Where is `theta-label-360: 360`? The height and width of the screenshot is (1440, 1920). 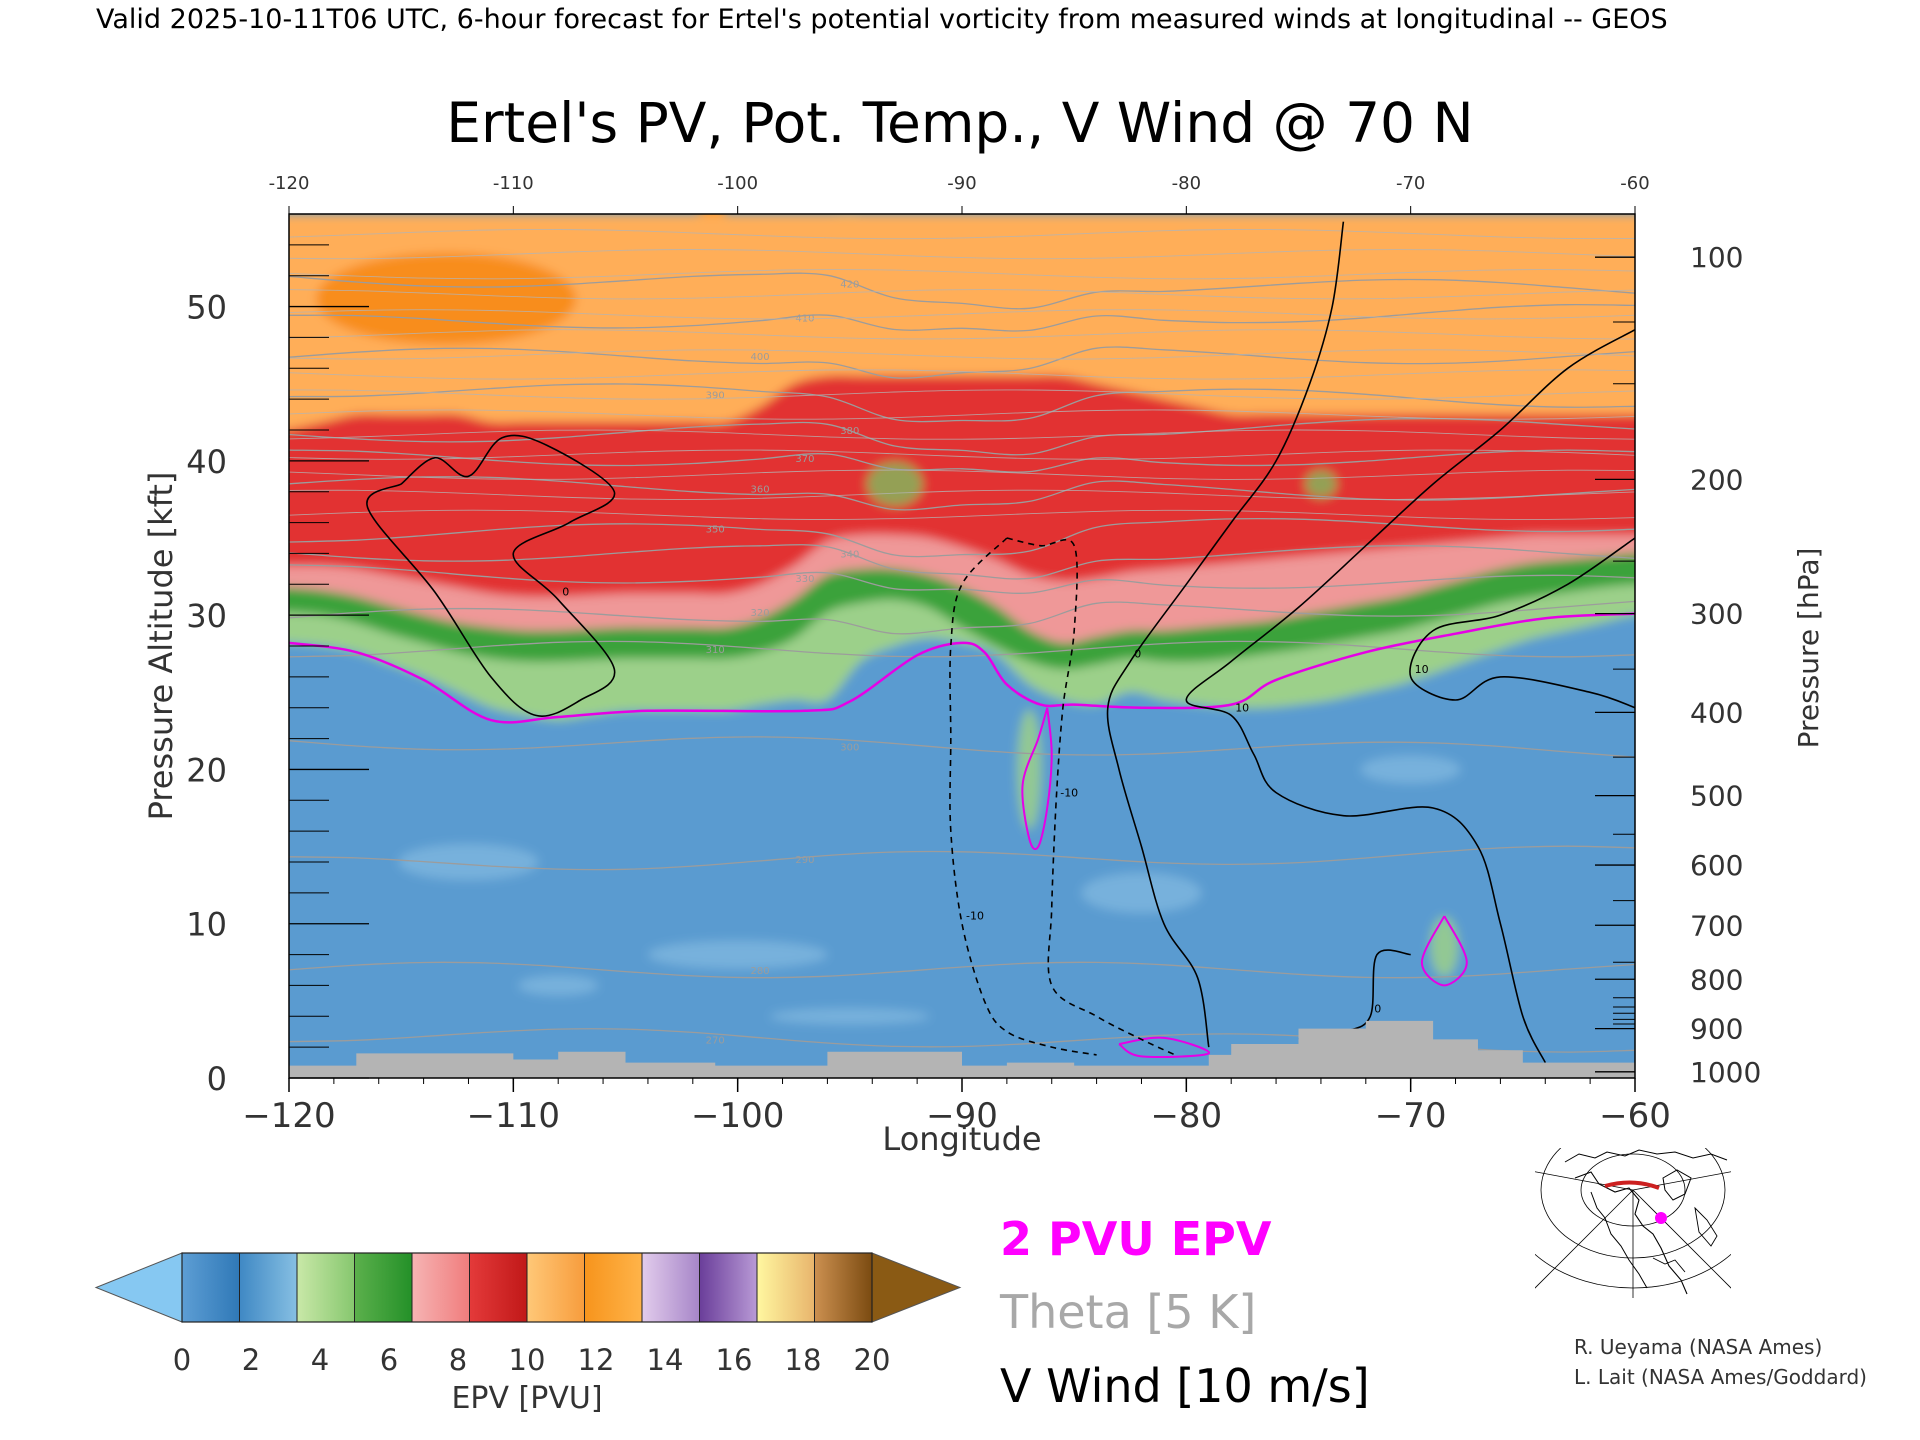 theta-label-360: 360 is located at coordinates (760, 490).